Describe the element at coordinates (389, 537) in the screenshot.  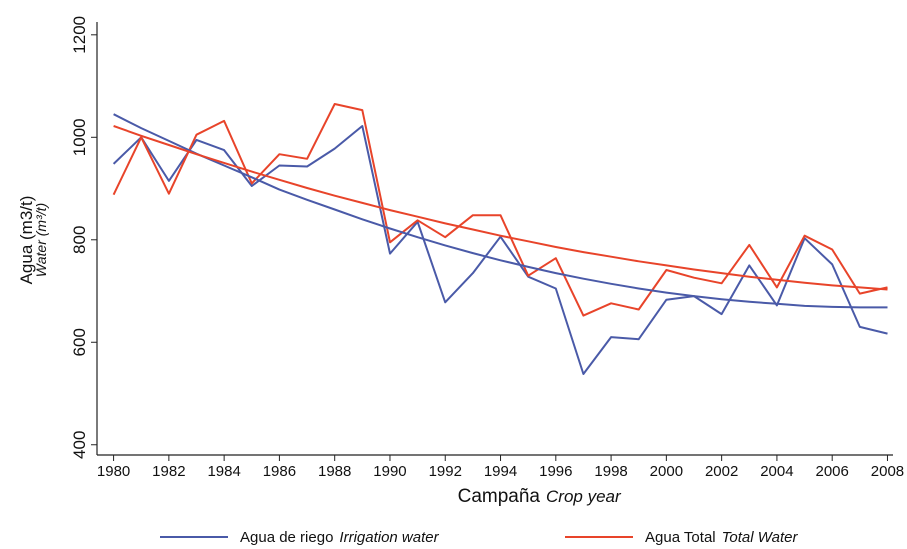
I see `legend-name-en: Irrigation water` at that location.